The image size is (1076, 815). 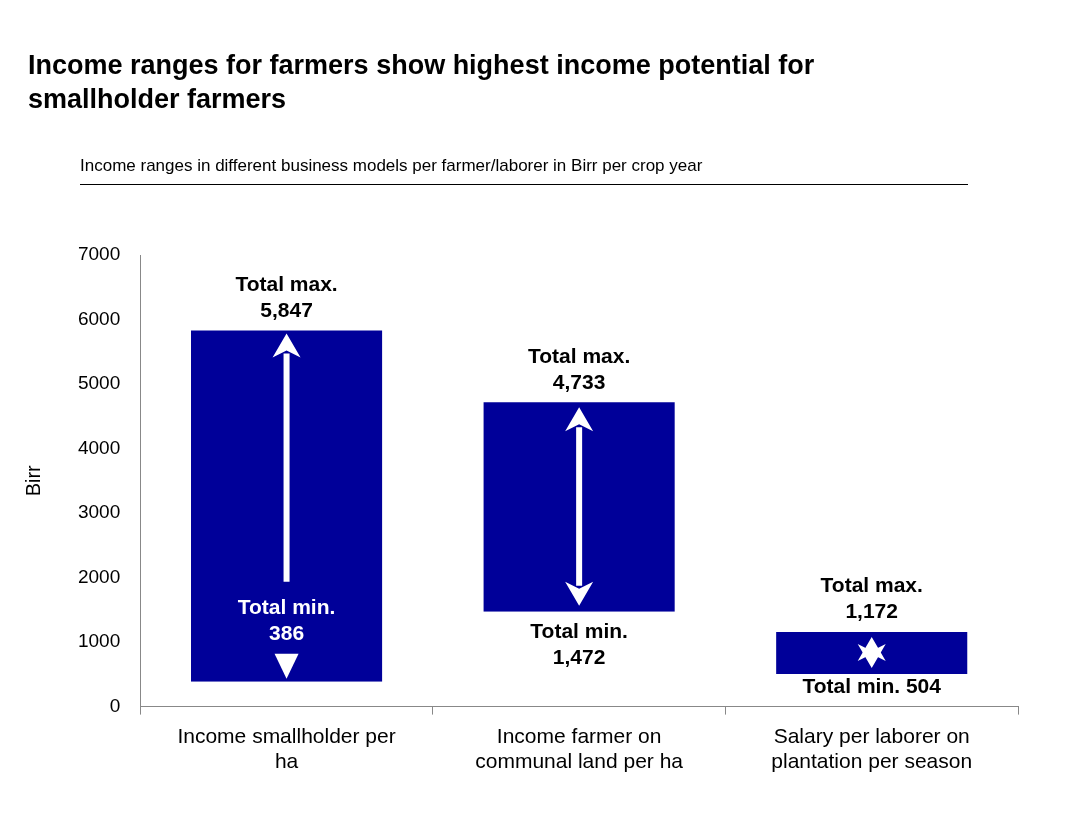 I want to click on y-tick-label: 7000, so click(x=99, y=254).